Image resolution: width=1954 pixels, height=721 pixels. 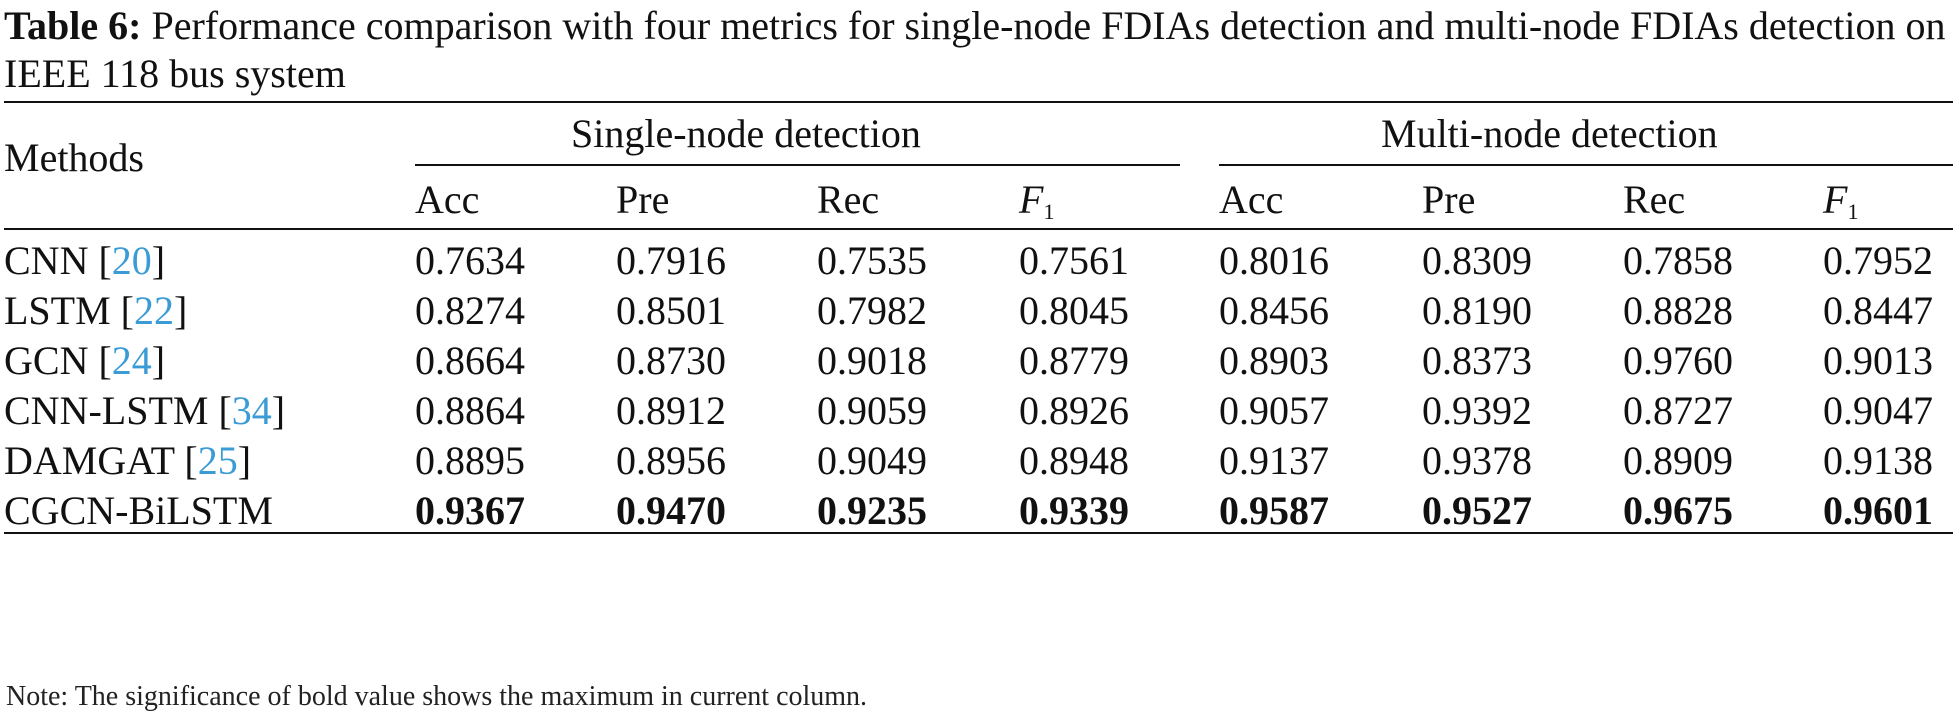 I want to click on metric-value: 0.8664, so click(x=470, y=360).